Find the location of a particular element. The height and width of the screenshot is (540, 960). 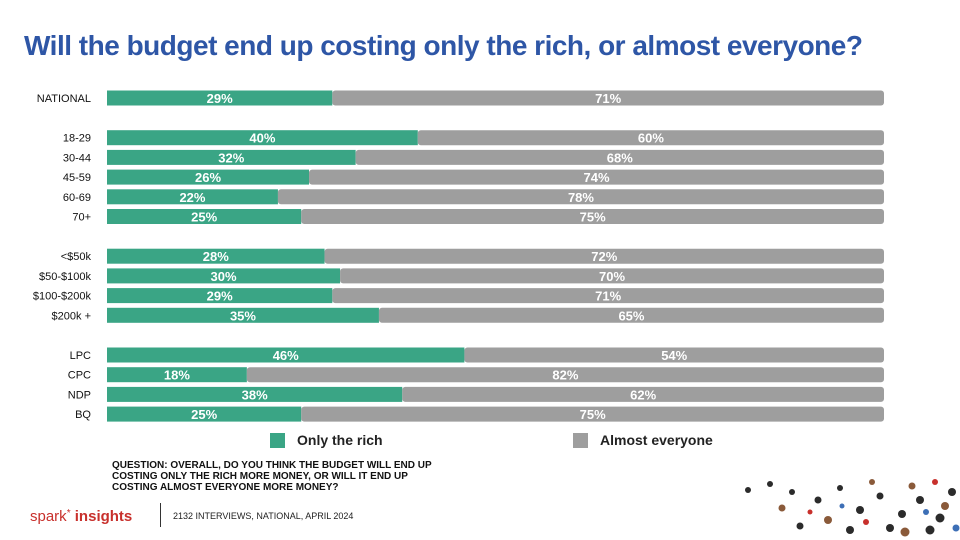

bar-almost-everyone-lpc is located at coordinates (674, 355).